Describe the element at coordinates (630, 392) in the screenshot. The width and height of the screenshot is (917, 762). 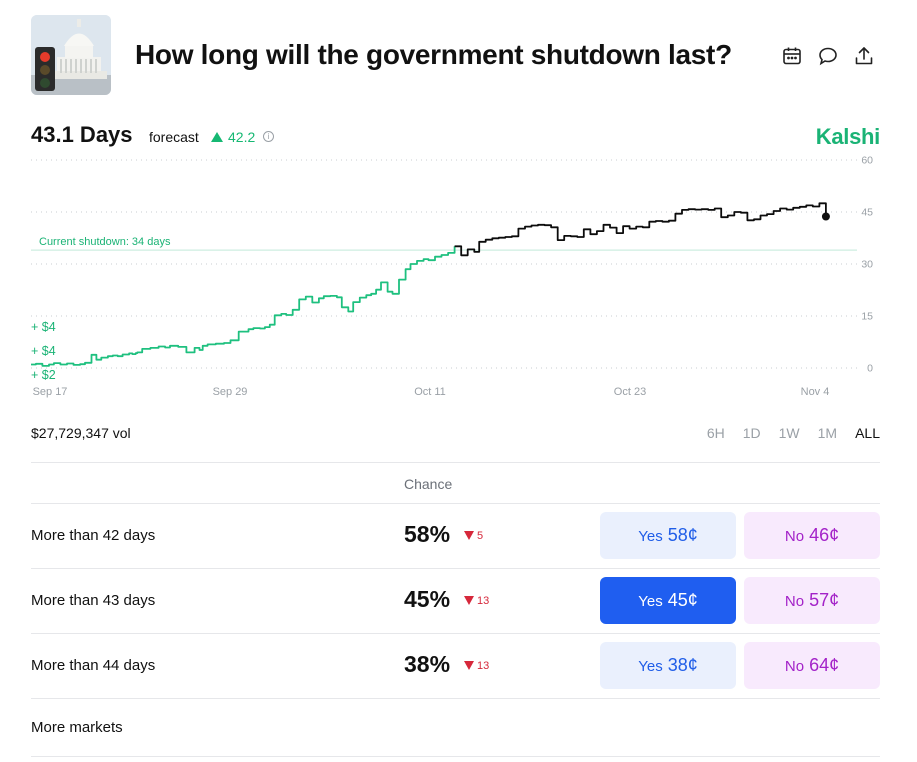
I see `x-tick-label: Oct 23` at that location.